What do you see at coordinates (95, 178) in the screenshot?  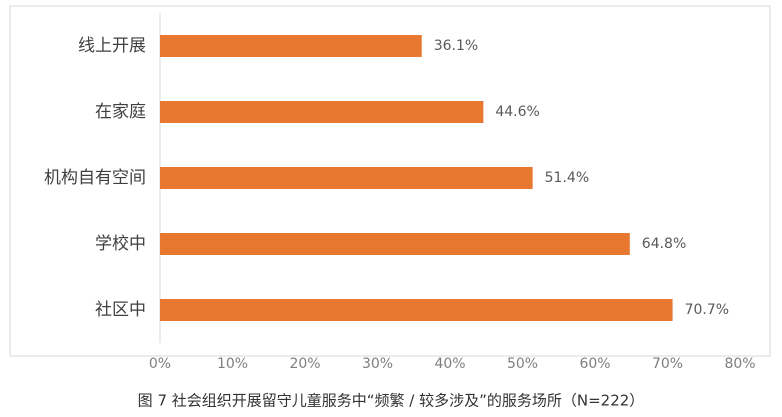 I see `y-tick-label: 机构自有空间` at bounding box center [95, 178].